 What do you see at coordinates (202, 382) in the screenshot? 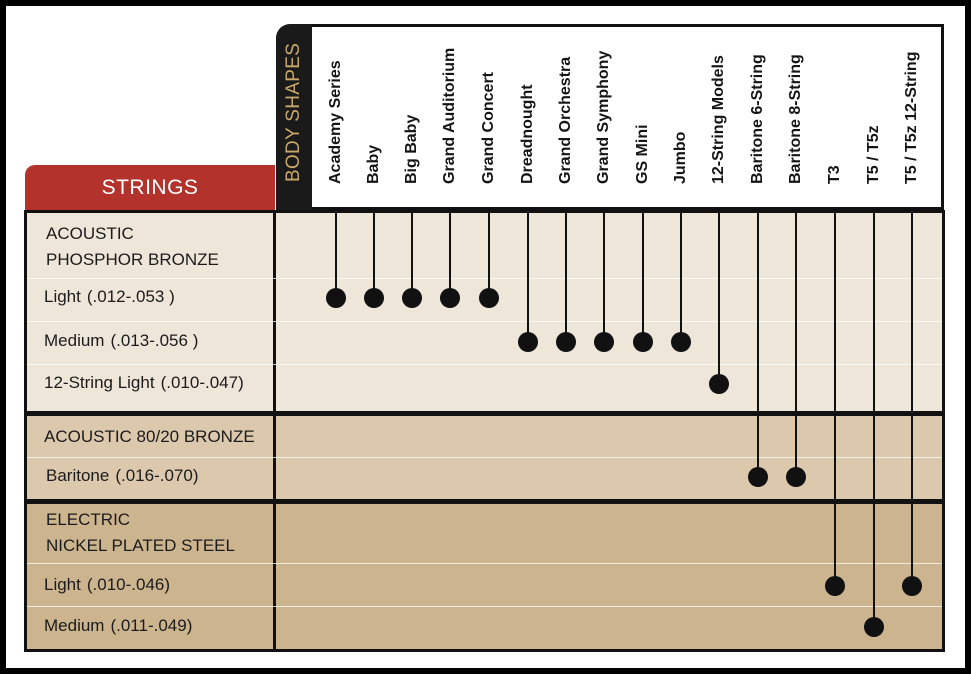
I see `string-gauge: (.010-.047)` at bounding box center [202, 382].